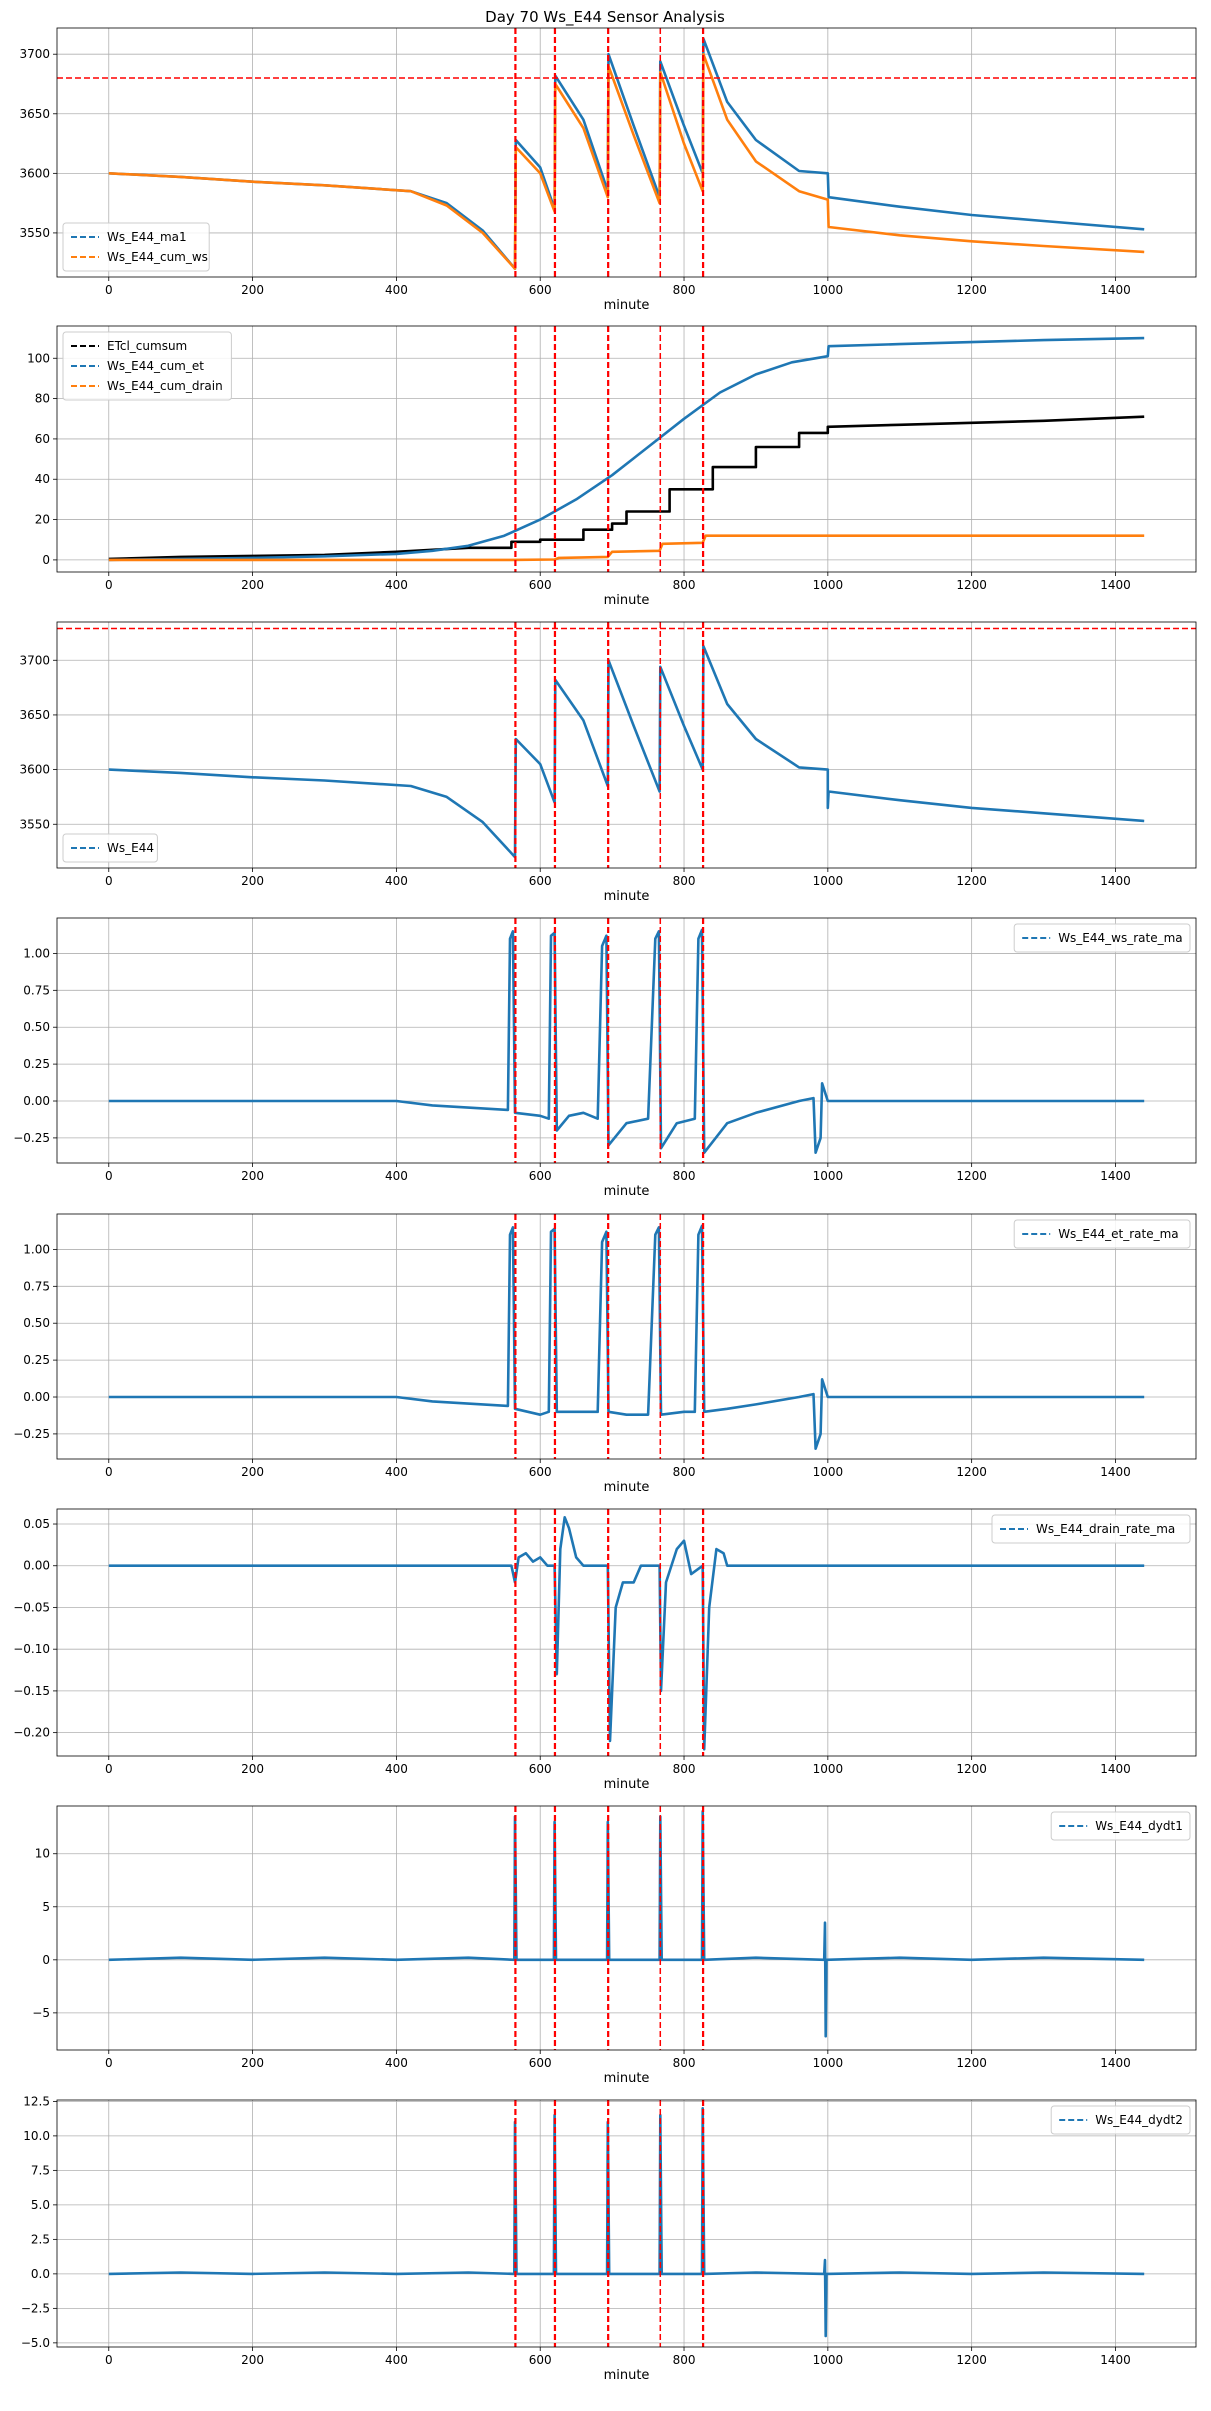 The height and width of the screenshot is (2411, 1211). What do you see at coordinates (40, 2239) in the screenshot?
I see `y-tick-label: 2.5` at bounding box center [40, 2239].